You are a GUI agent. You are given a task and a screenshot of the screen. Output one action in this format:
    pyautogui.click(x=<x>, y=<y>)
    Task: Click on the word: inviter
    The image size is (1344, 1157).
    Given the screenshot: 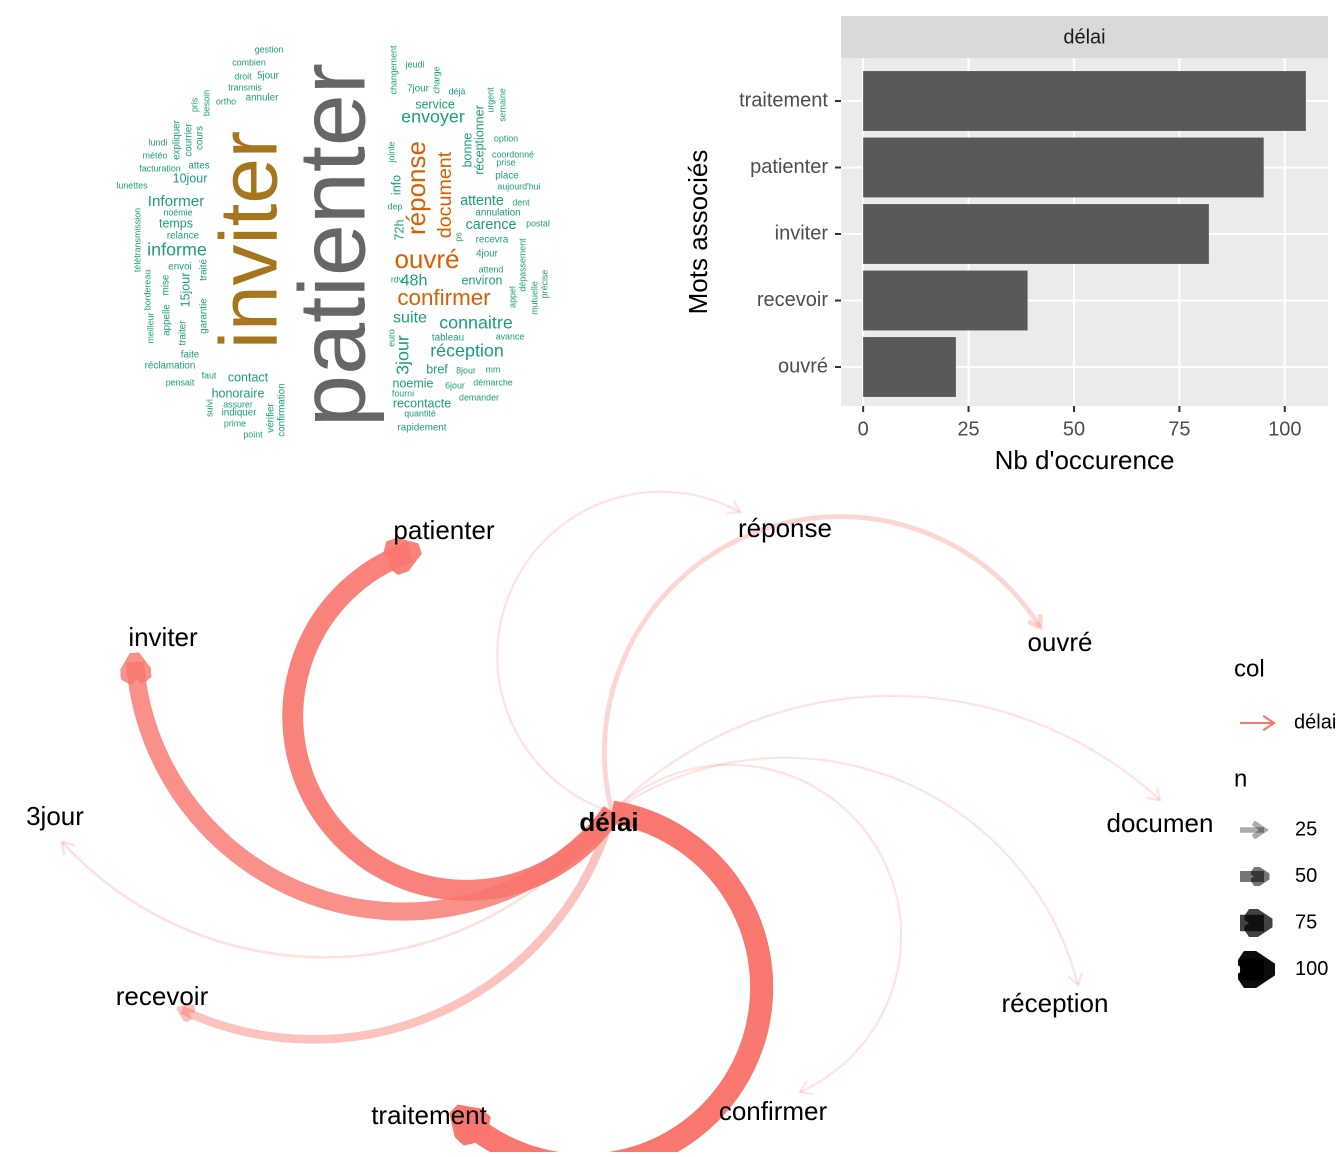 What is the action you would take?
    pyautogui.click(x=249, y=240)
    